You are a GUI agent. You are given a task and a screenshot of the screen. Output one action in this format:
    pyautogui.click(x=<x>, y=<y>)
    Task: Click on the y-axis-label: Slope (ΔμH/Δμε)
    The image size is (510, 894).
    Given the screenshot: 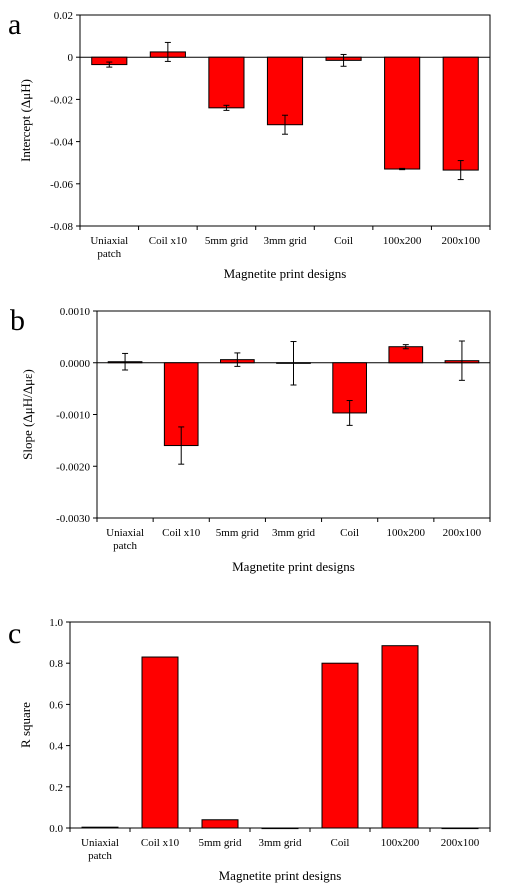 What is the action you would take?
    pyautogui.click(x=27, y=414)
    